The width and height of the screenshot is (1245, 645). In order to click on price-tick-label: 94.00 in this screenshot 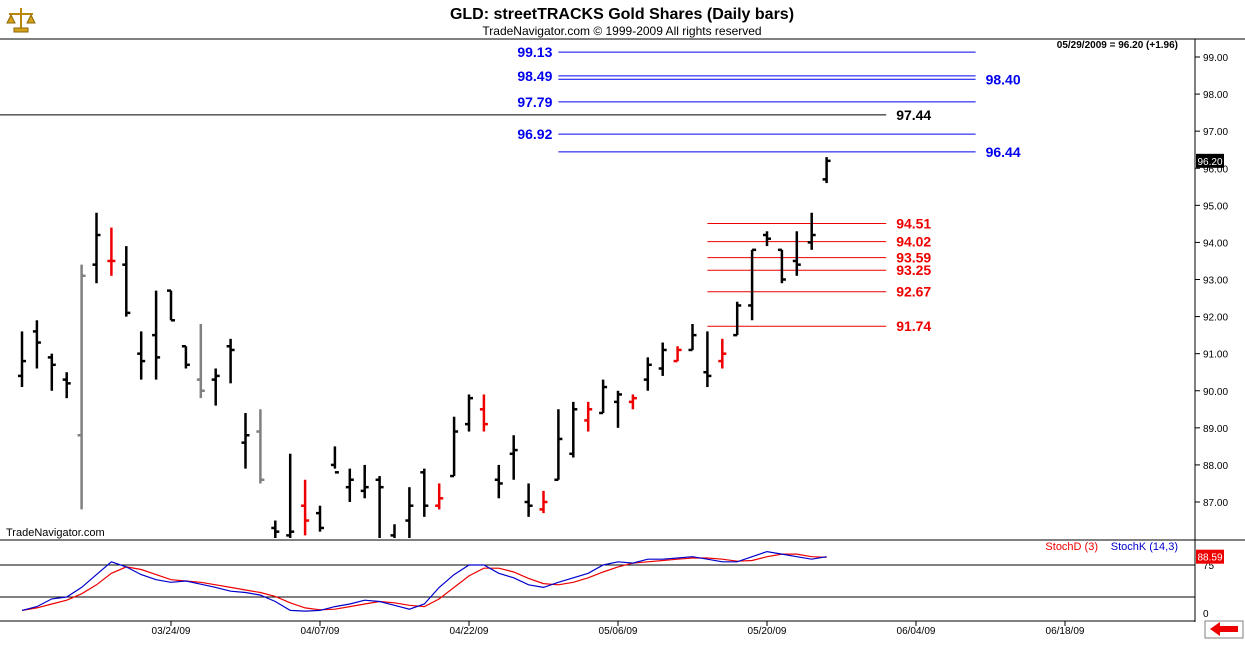, I will do `click(1215, 243)`.